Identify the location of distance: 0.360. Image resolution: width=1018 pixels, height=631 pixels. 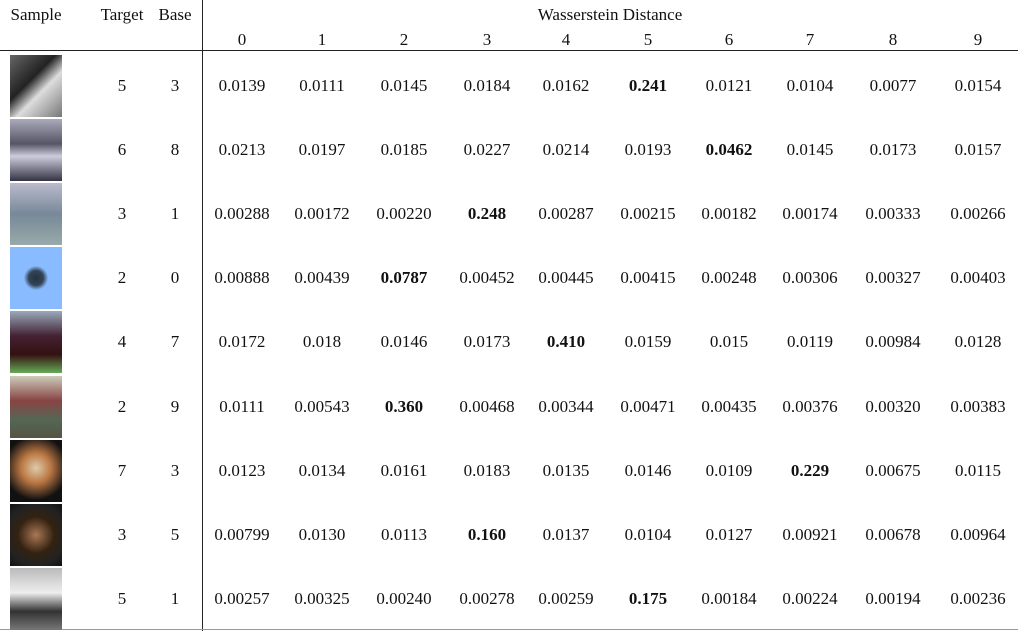
(404, 406).